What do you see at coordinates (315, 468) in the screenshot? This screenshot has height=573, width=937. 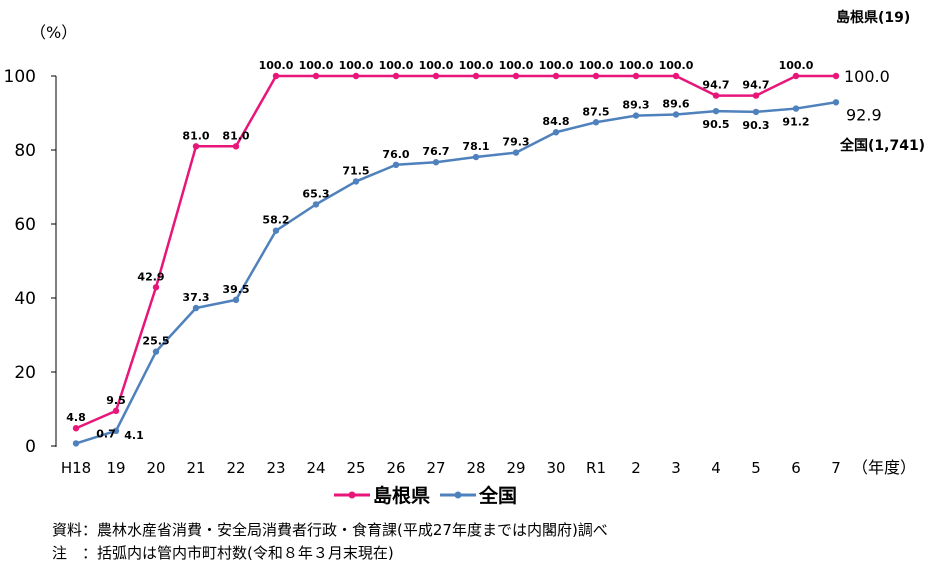 I see `x-tick-label: 24` at bounding box center [315, 468].